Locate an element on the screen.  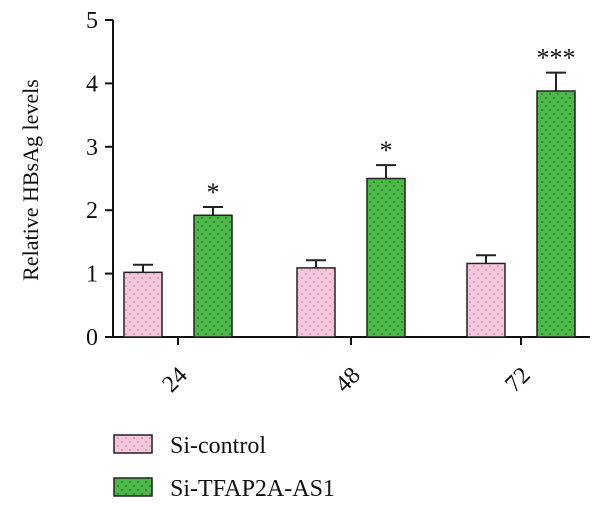
y-axis-label: Relative HBsAg levels is located at coordinates (30, 180).